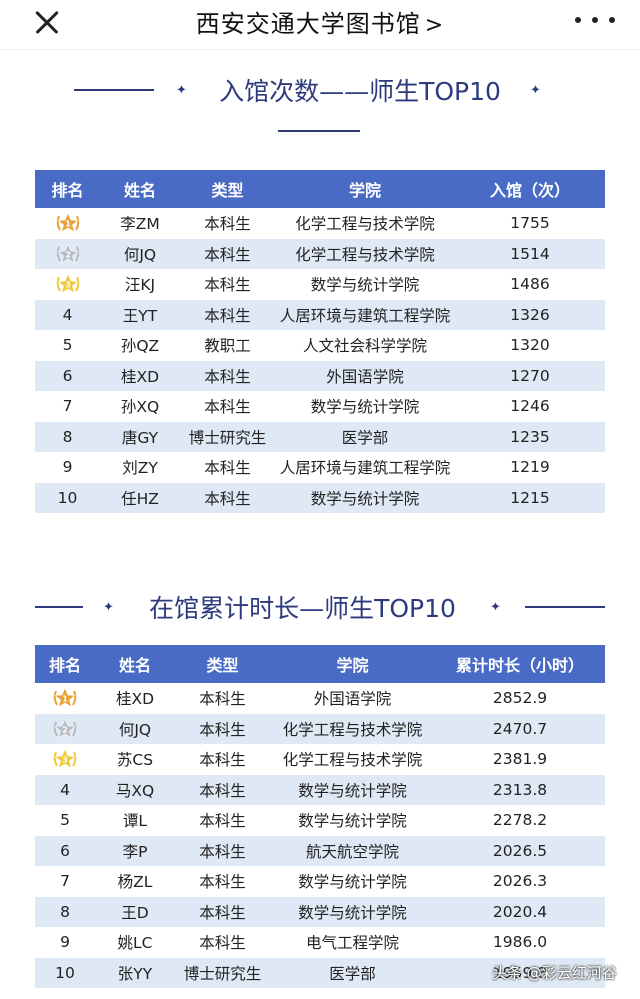  What do you see at coordinates (530, 253) in the screenshot?
I see `cell-value: 1514` at bounding box center [530, 253].